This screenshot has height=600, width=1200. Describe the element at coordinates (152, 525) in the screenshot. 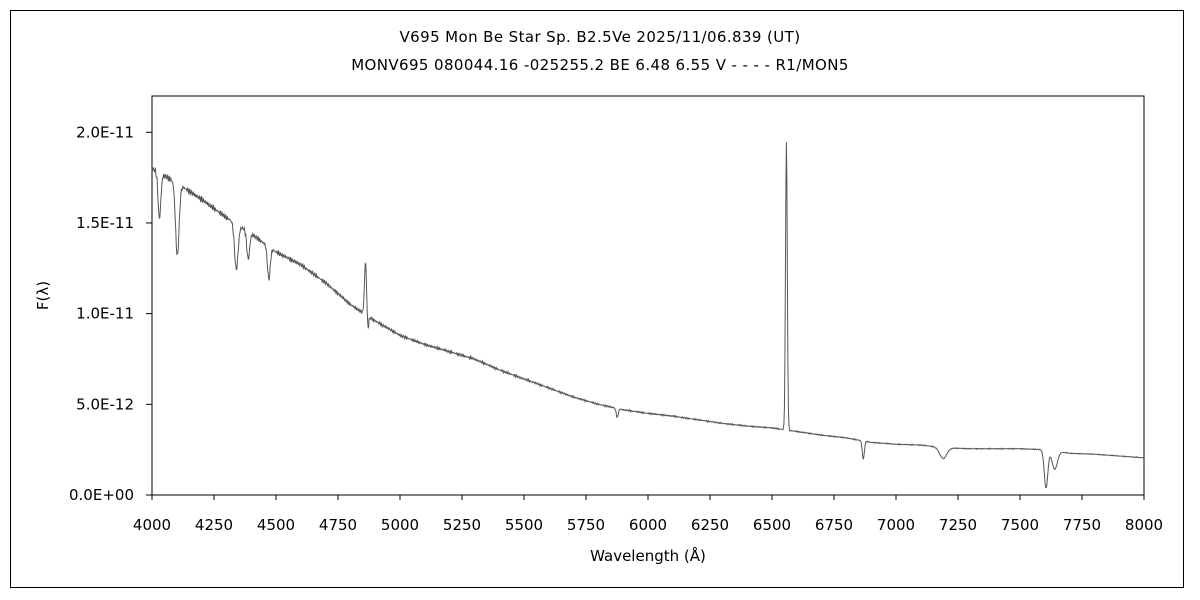

I see `x-tick-label: 4000` at that location.